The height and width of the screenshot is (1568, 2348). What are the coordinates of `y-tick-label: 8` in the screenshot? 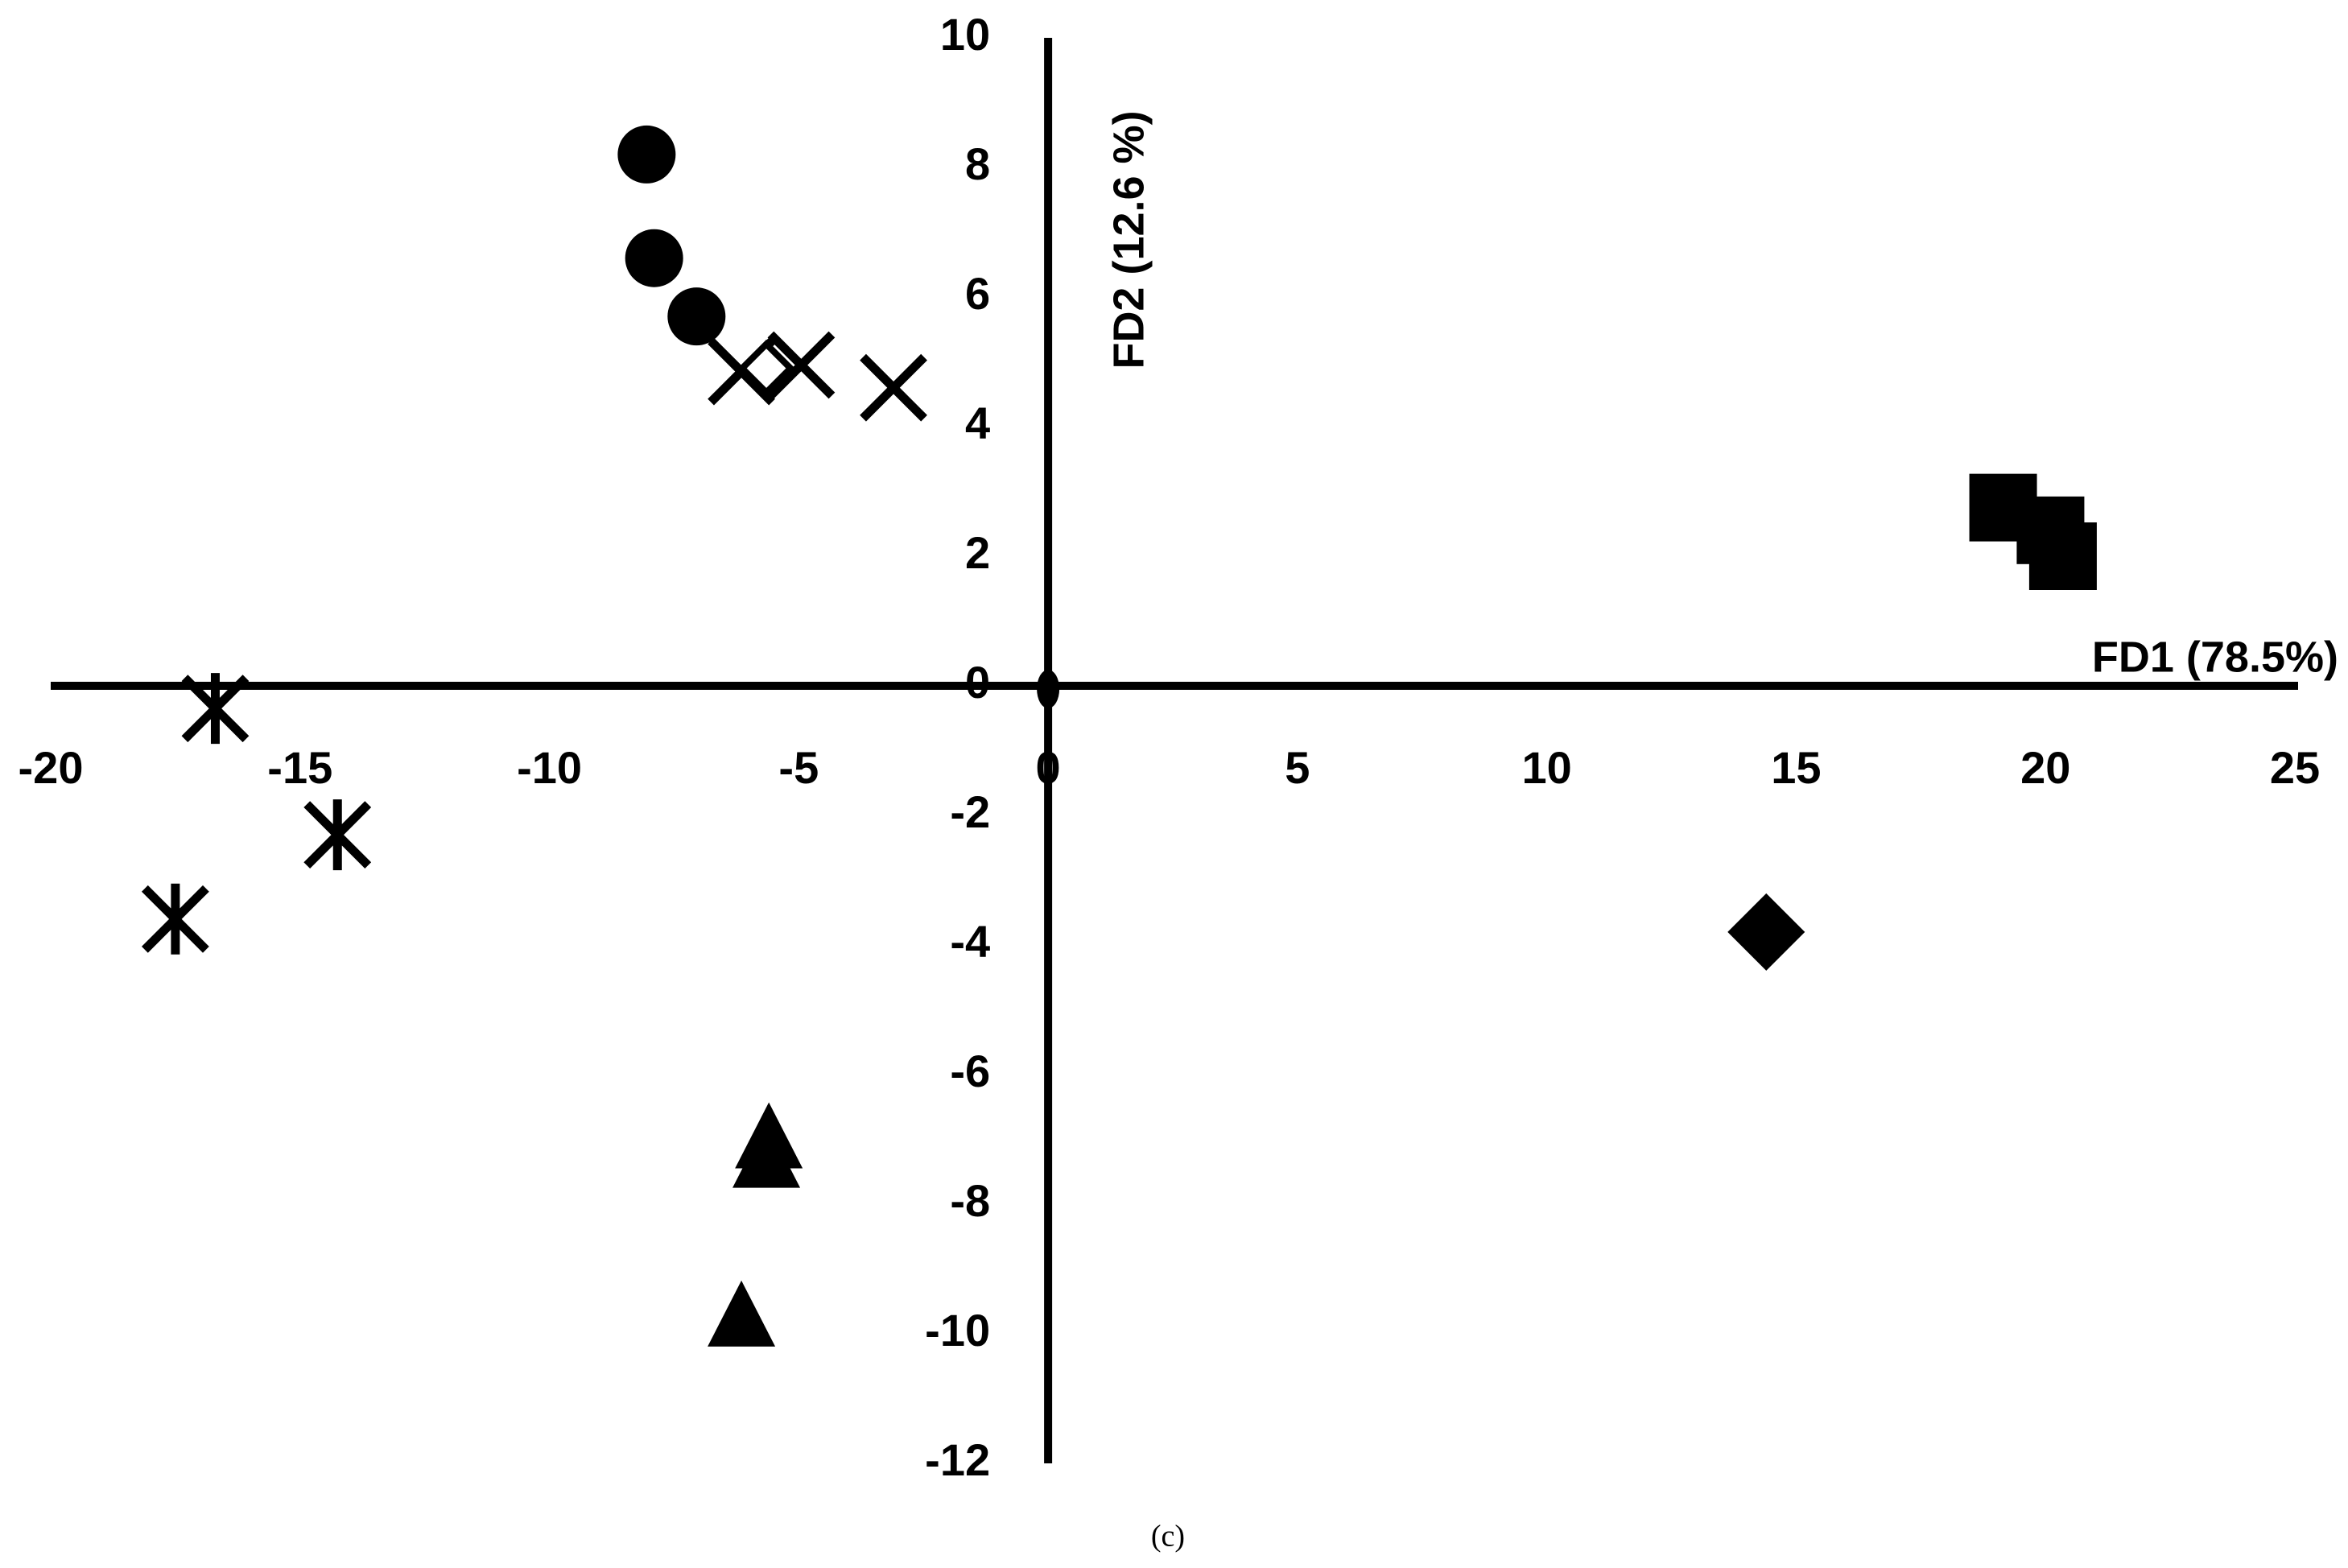 It's located at (977, 163).